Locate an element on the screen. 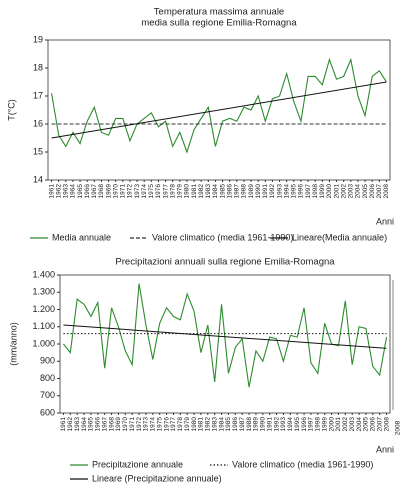 The width and height of the screenshot is (400, 488). legend-label: Precipitazione annuale is located at coordinates (137, 464).